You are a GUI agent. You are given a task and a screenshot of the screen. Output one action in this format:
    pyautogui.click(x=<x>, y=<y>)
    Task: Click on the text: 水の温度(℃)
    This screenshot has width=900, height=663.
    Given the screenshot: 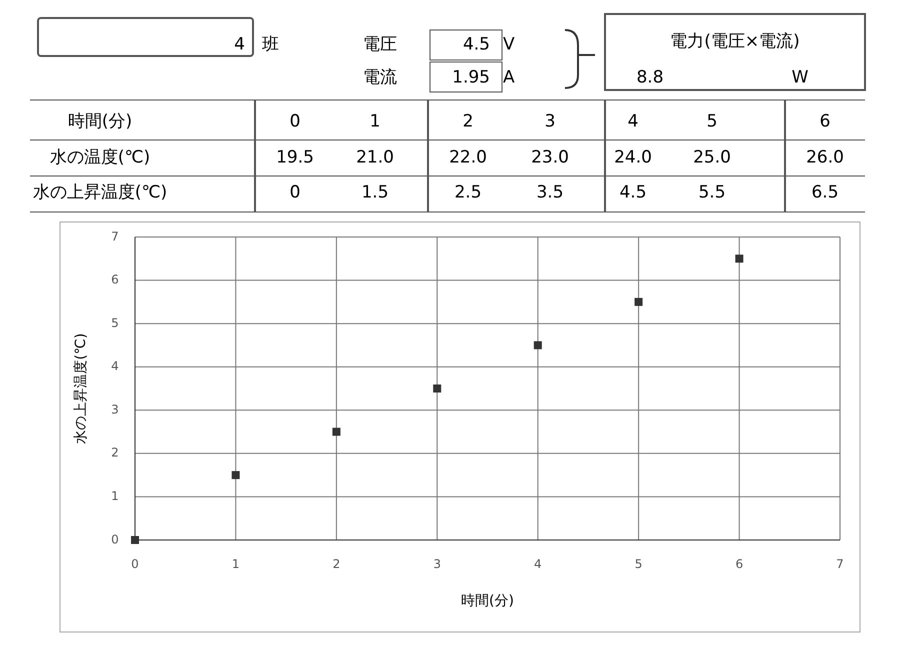 What is the action you would take?
    pyautogui.click(x=100, y=158)
    